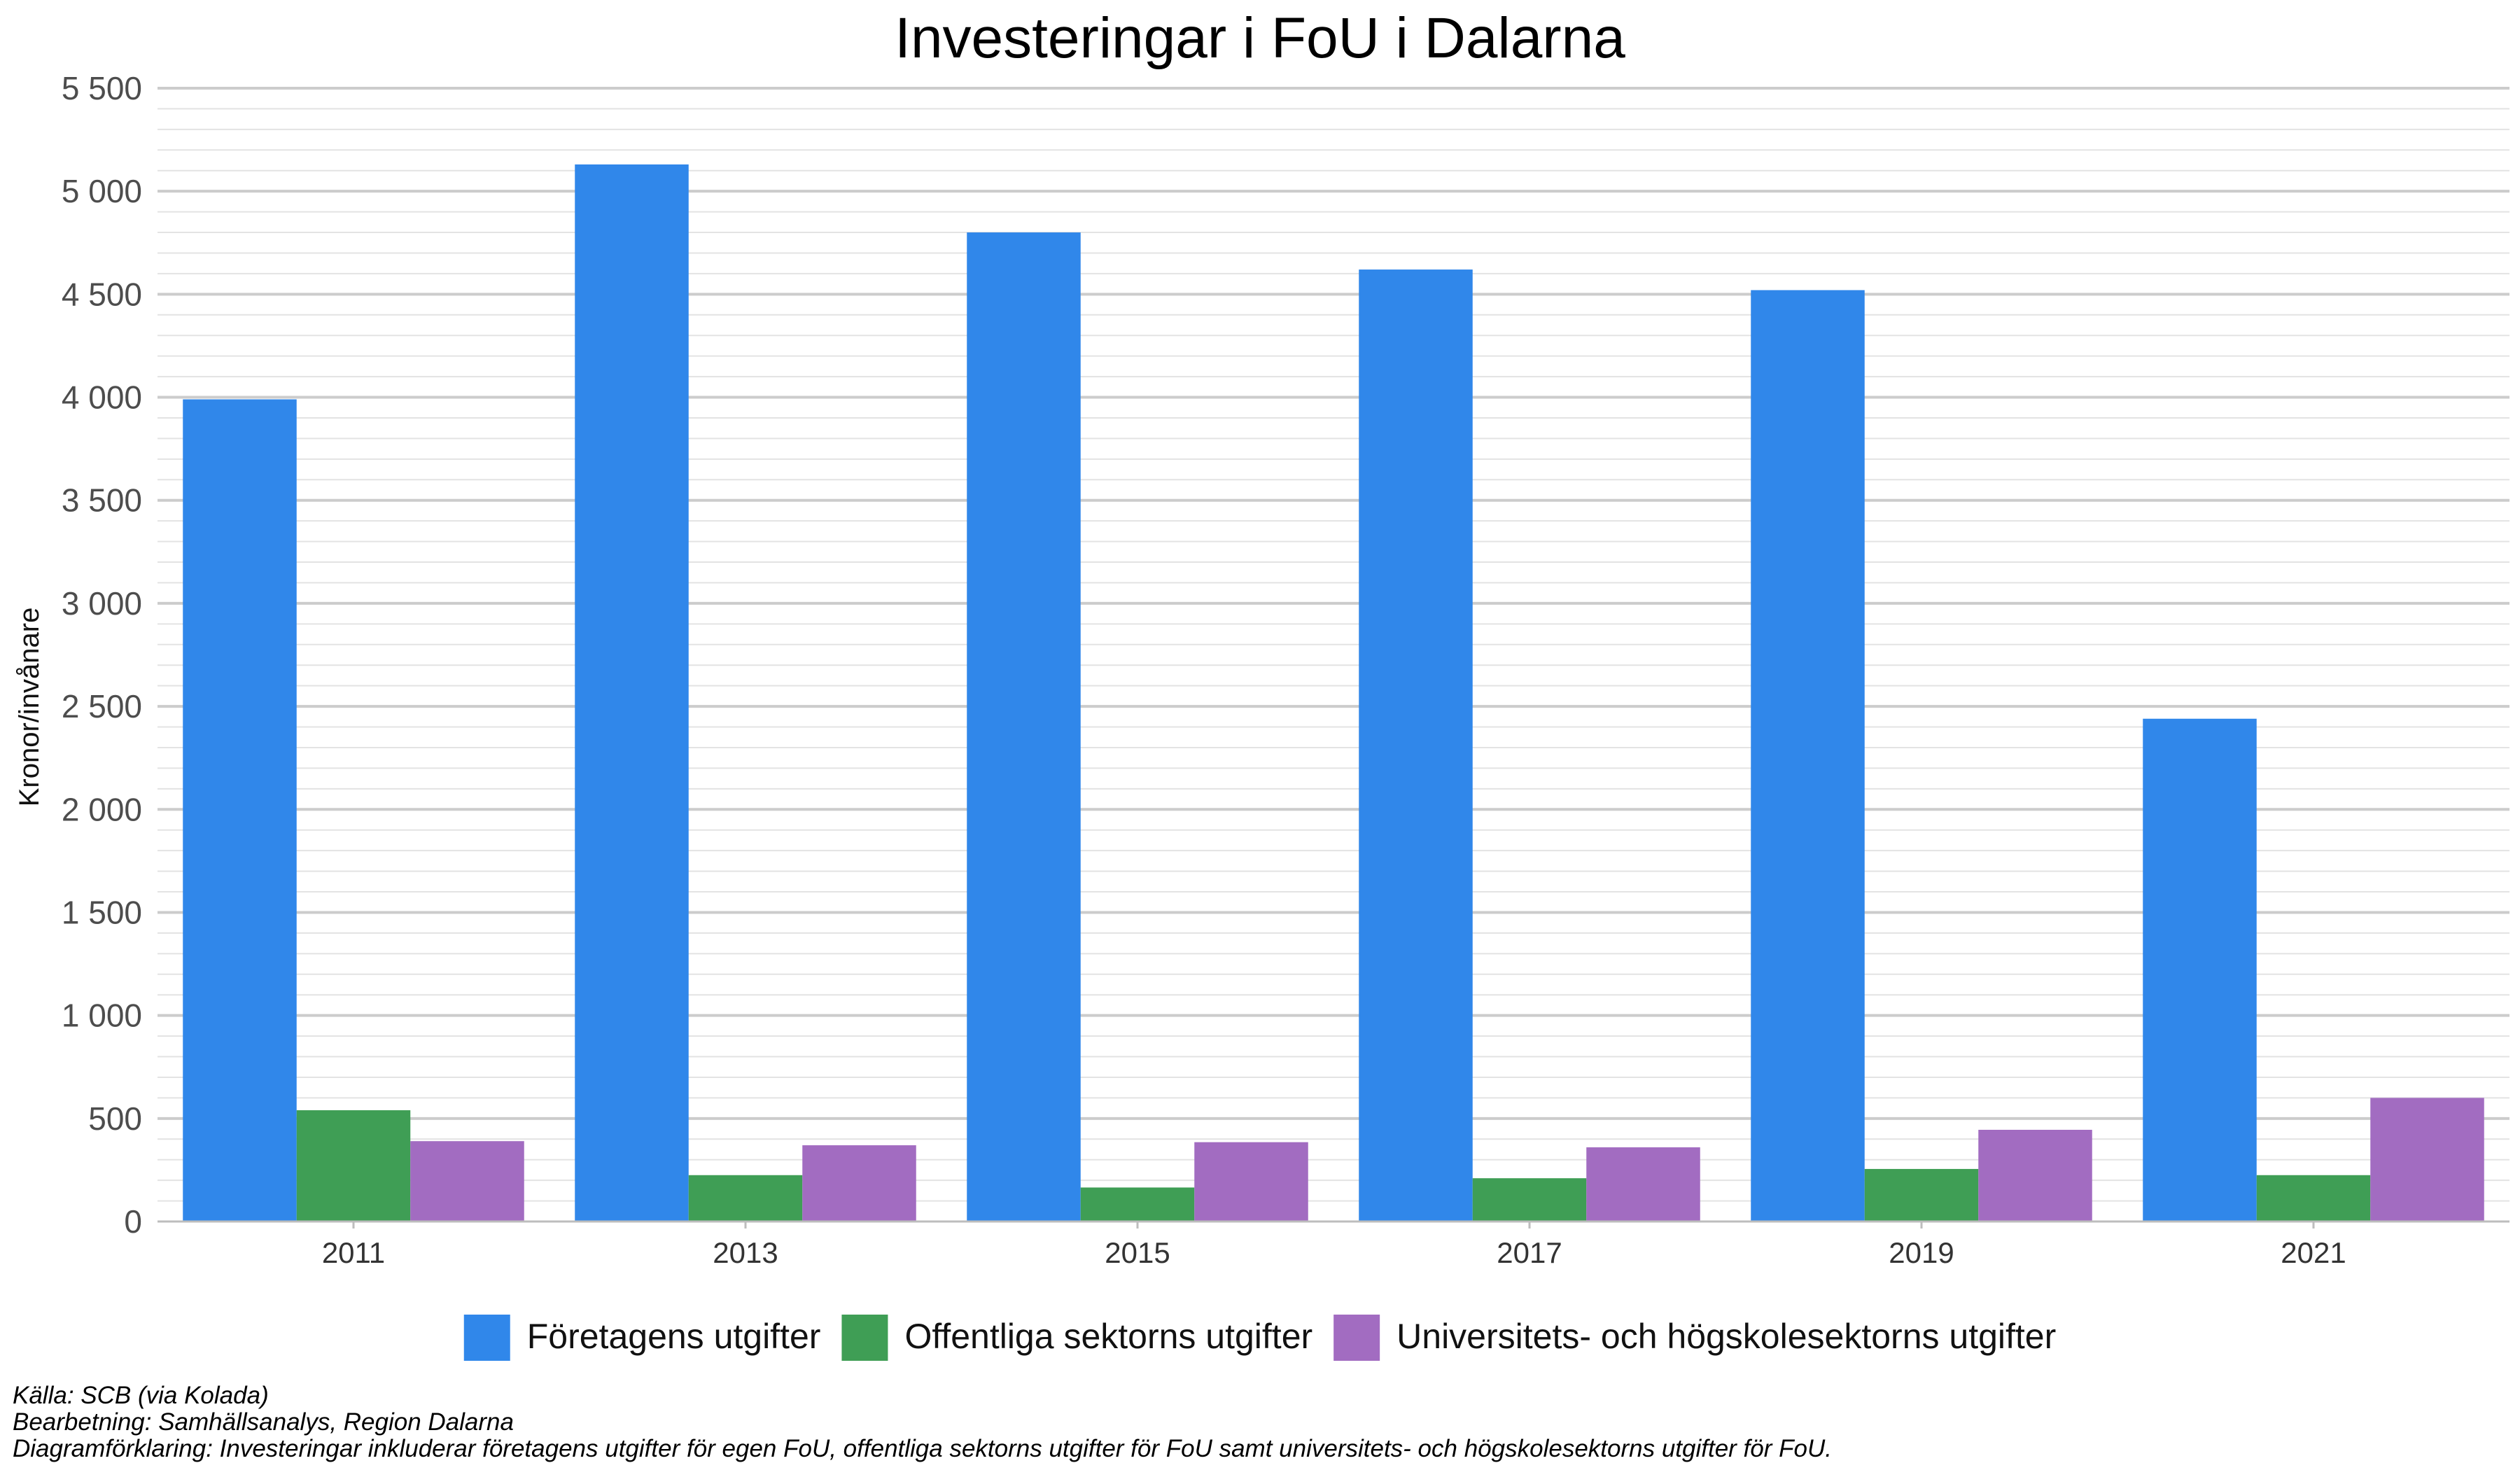 This screenshot has width=2520, height=1470. What do you see at coordinates (102, 500) in the screenshot?
I see `y-tick-label: 3 500` at bounding box center [102, 500].